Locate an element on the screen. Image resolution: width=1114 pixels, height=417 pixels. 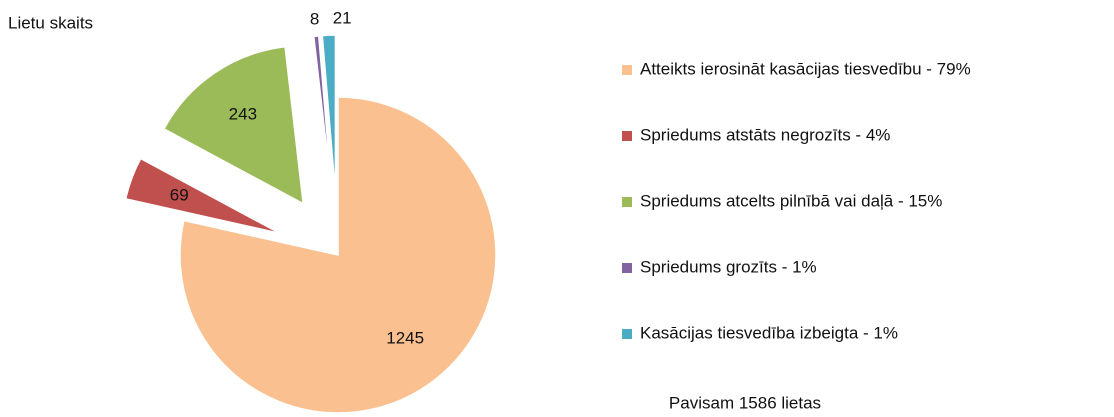
legend-label: Spriedums atcelts pilnībā vai daļā - 15% is located at coordinates (791, 200).